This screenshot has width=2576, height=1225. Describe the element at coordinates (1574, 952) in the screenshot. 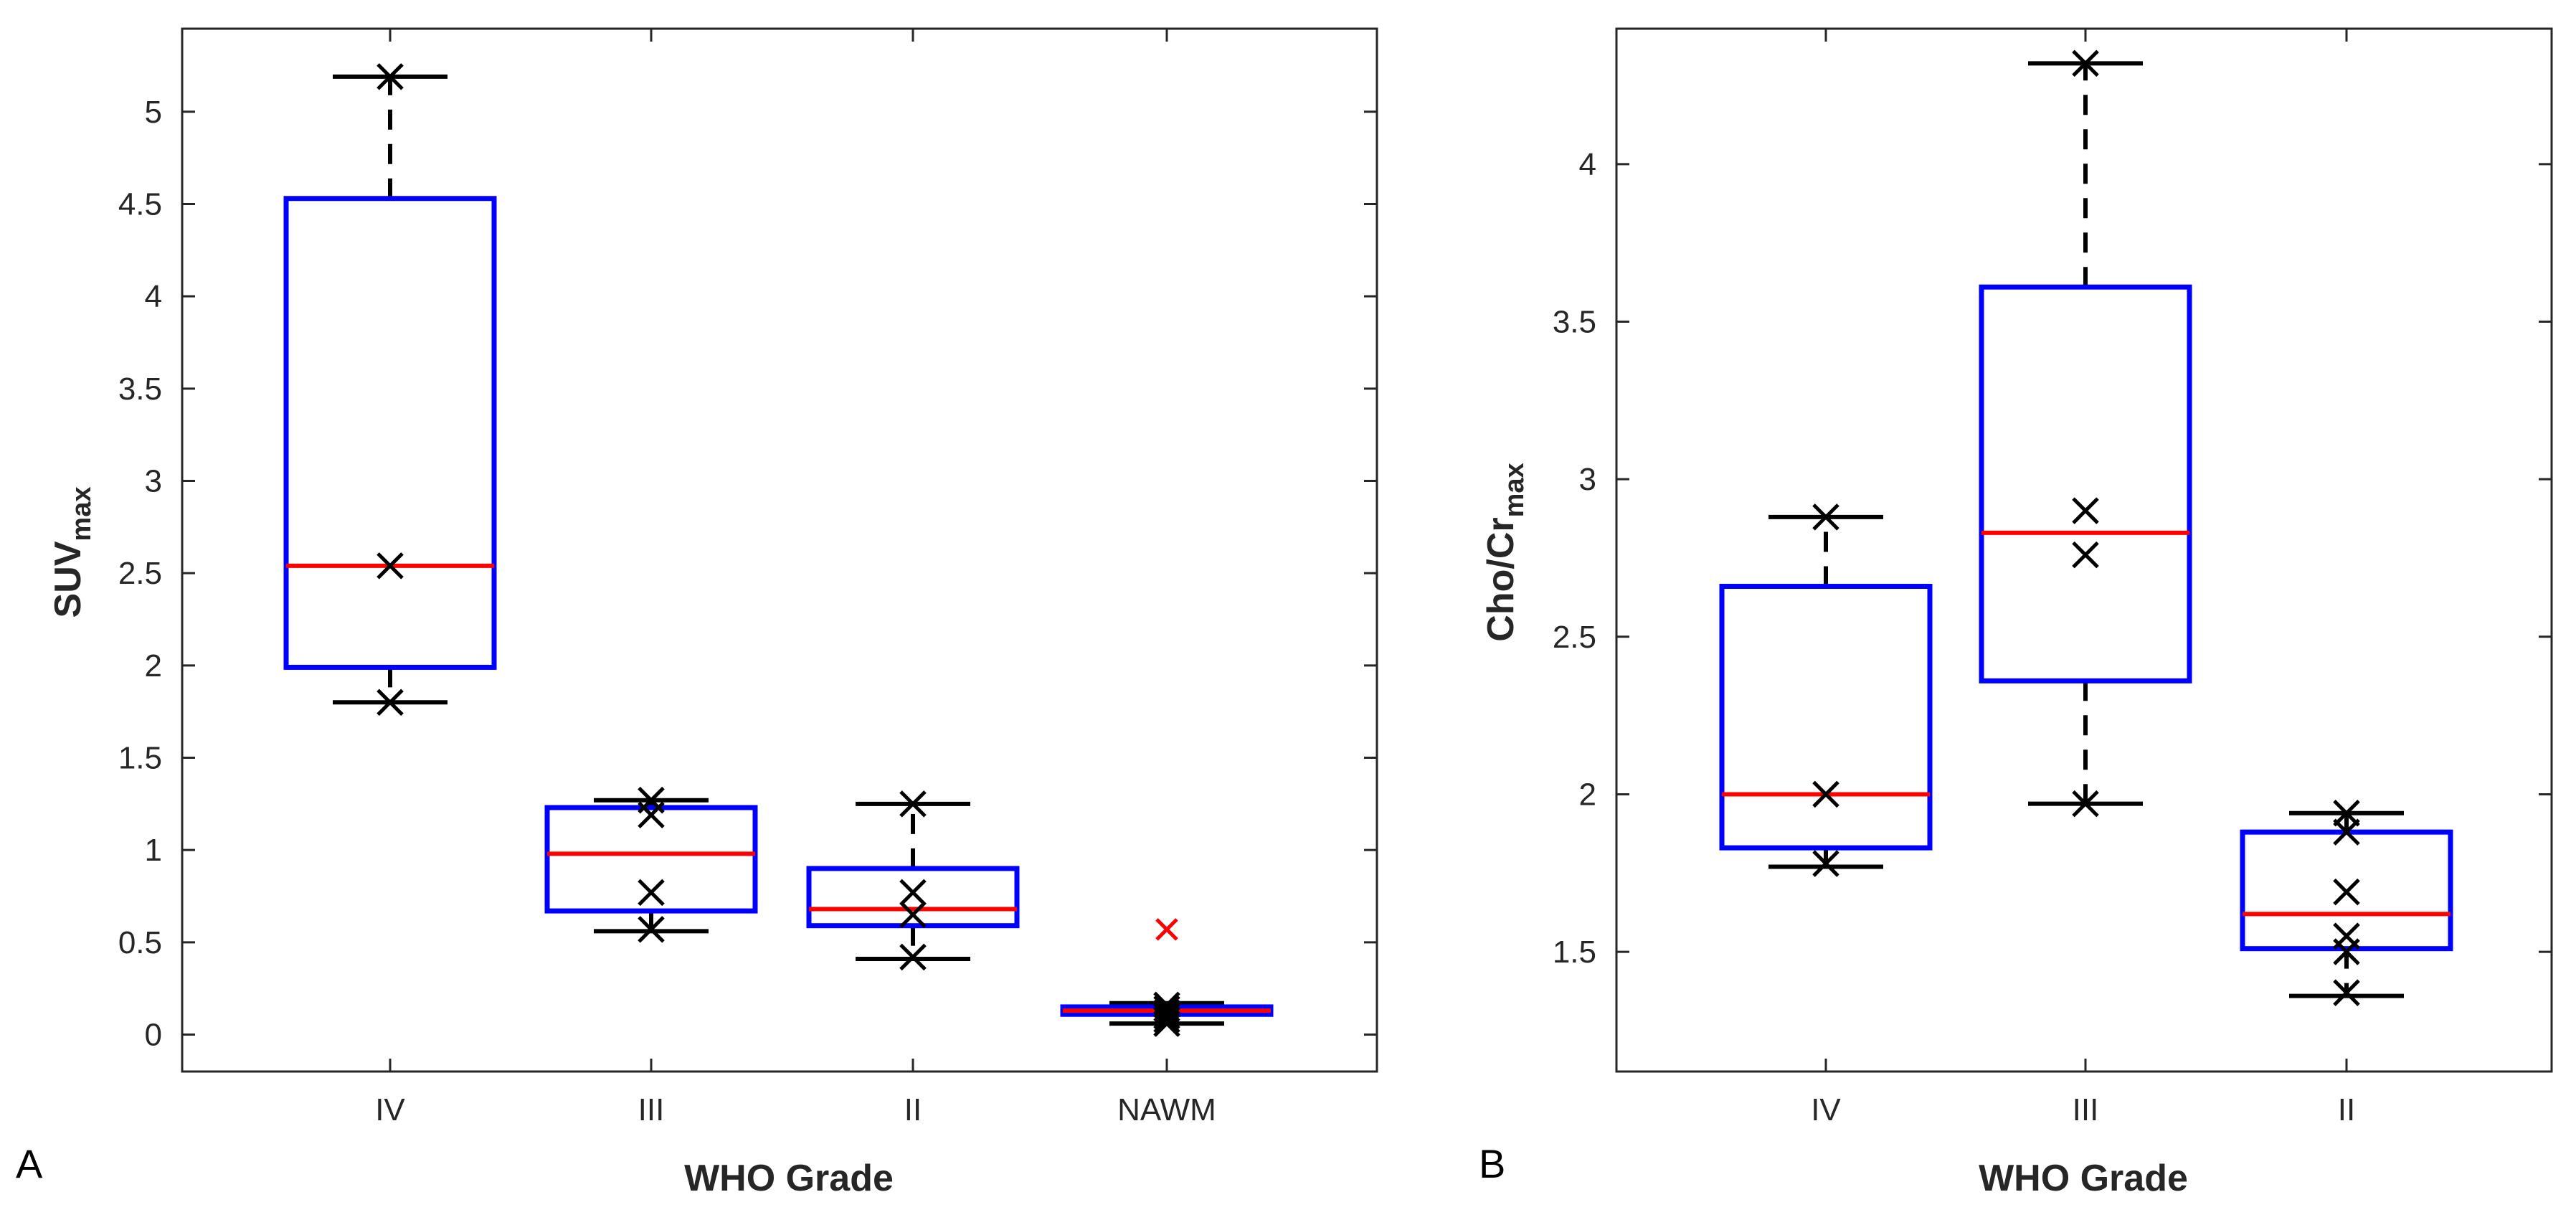

I see `y-tick-label-b-0: 1.5` at that location.